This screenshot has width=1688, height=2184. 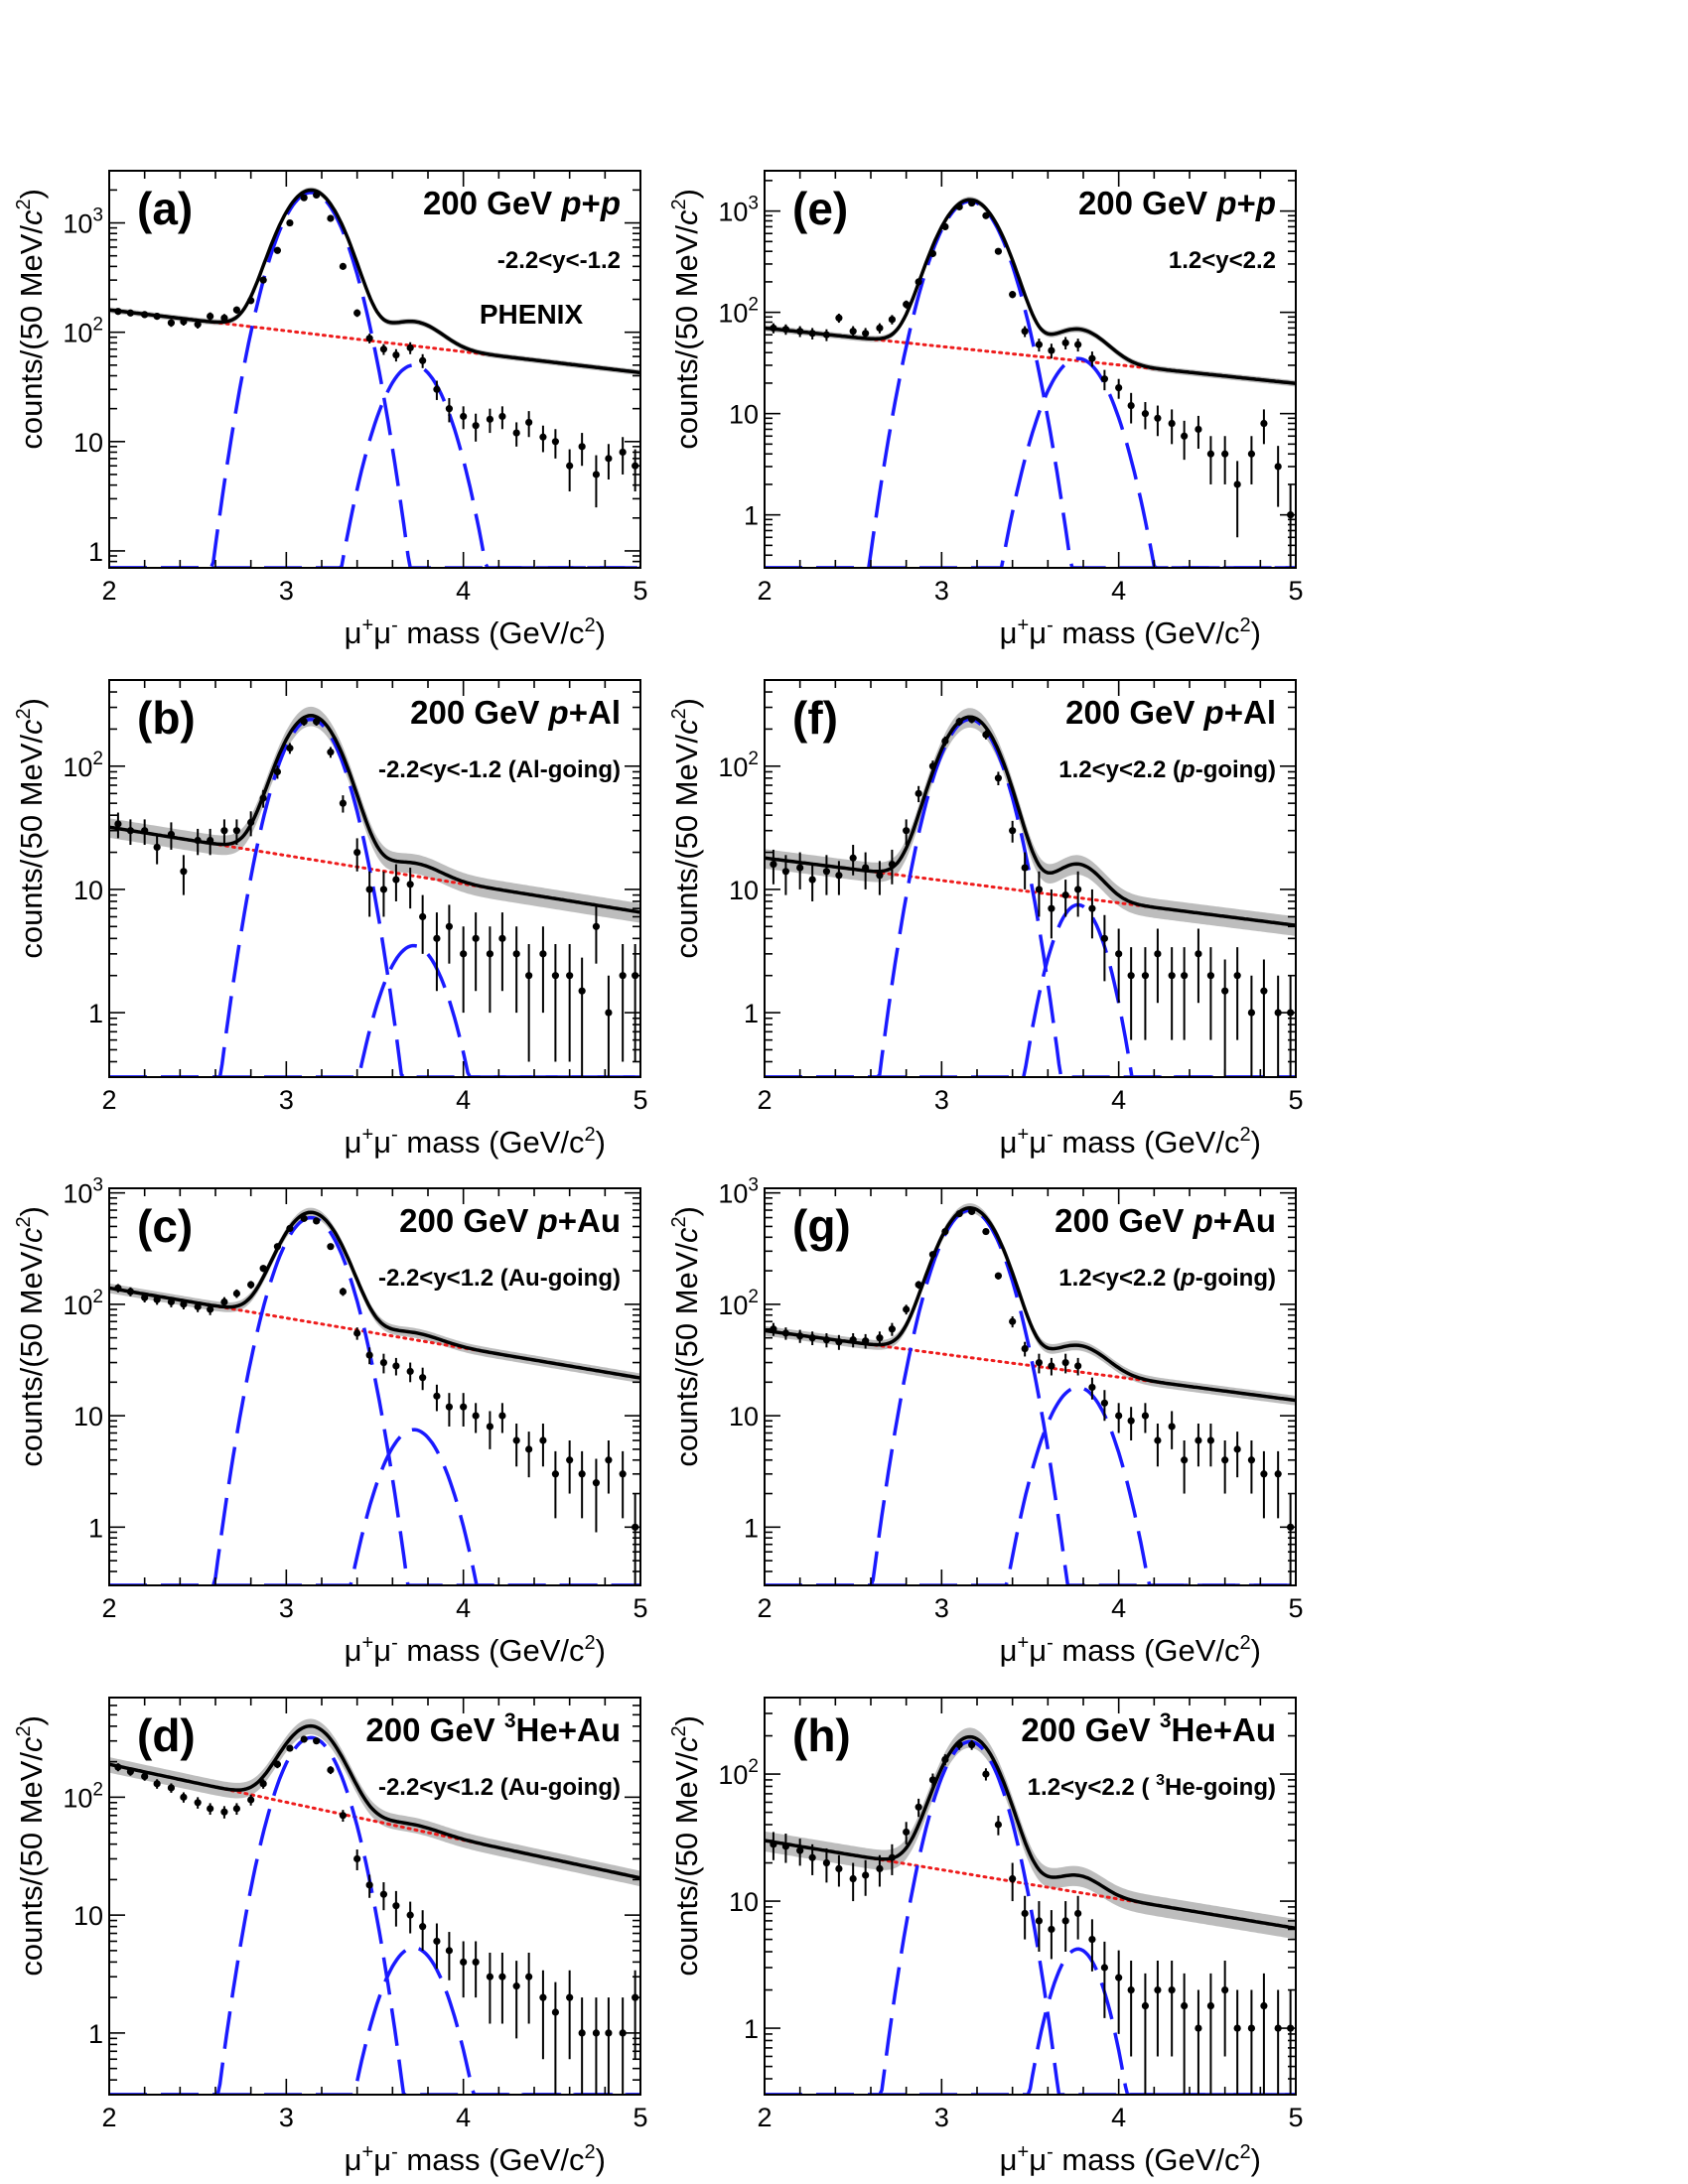 What do you see at coordinates (374, 814) in the screenshot?
I see `fit-uncertainty-band` at bounding box center [374, 814].